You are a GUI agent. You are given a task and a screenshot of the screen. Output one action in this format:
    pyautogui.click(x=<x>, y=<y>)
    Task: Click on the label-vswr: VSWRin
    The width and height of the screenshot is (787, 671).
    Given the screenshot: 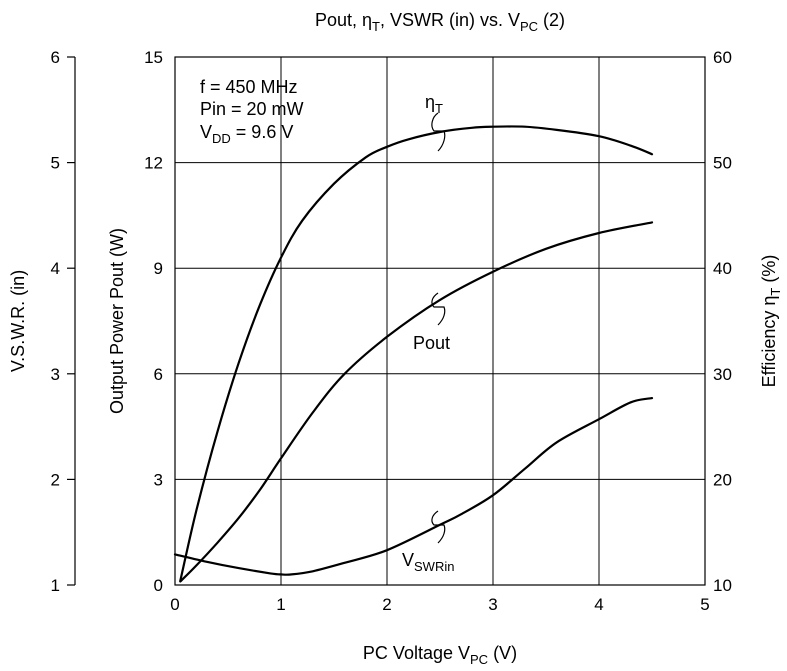 What is the action you would take?
    pyautogui.click(x=428, y=562)
    